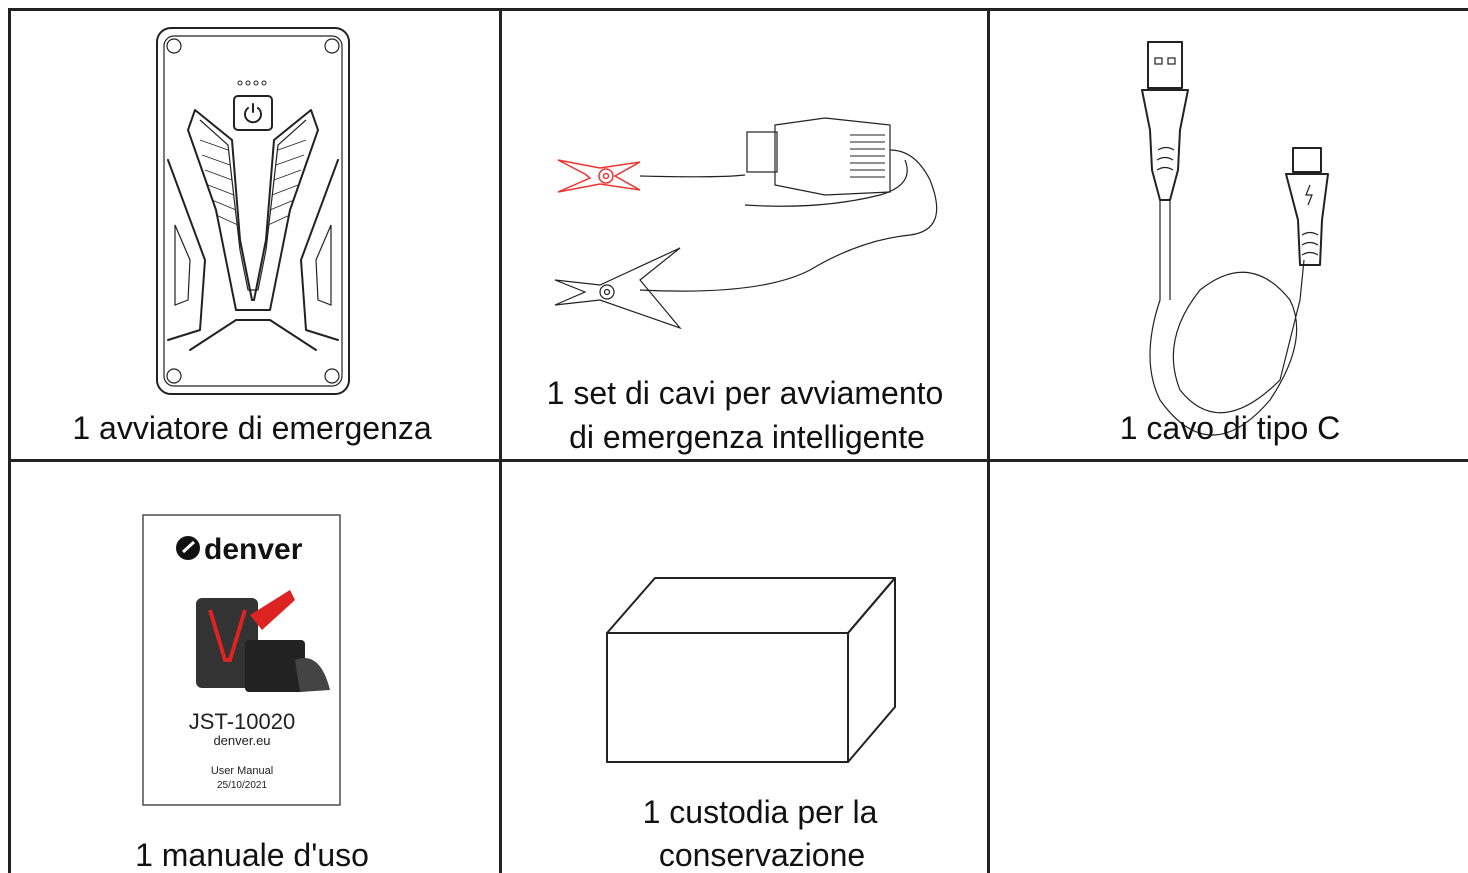 This screenshot has width=1468, height=873. Describe the element at coordinates (252, 428) in the screenshot. I see `caption: 1 avviatore di emergenza` at that location.